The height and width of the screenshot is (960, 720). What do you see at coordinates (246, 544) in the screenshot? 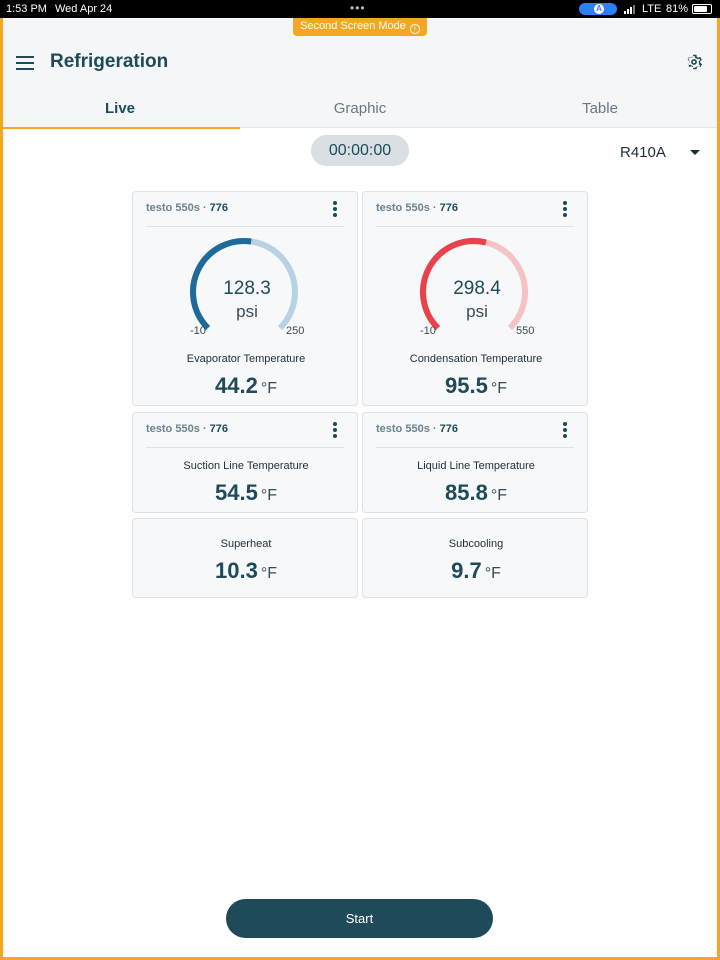
I see `measurement-label: Superheat` at bounding box center [246, 544].